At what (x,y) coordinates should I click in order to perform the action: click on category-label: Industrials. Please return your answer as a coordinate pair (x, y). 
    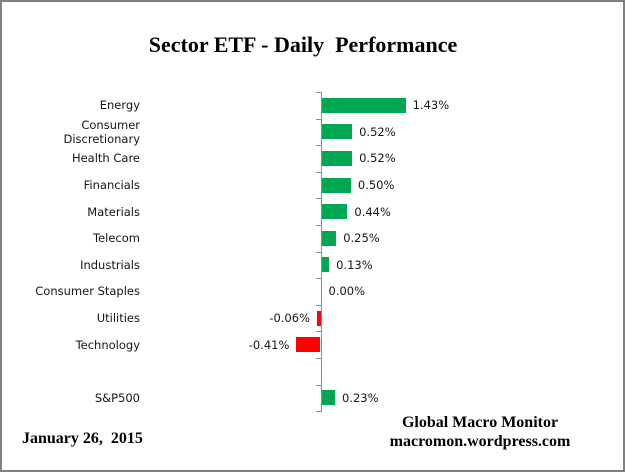
    Looking at the image, I should click on (110, 264).